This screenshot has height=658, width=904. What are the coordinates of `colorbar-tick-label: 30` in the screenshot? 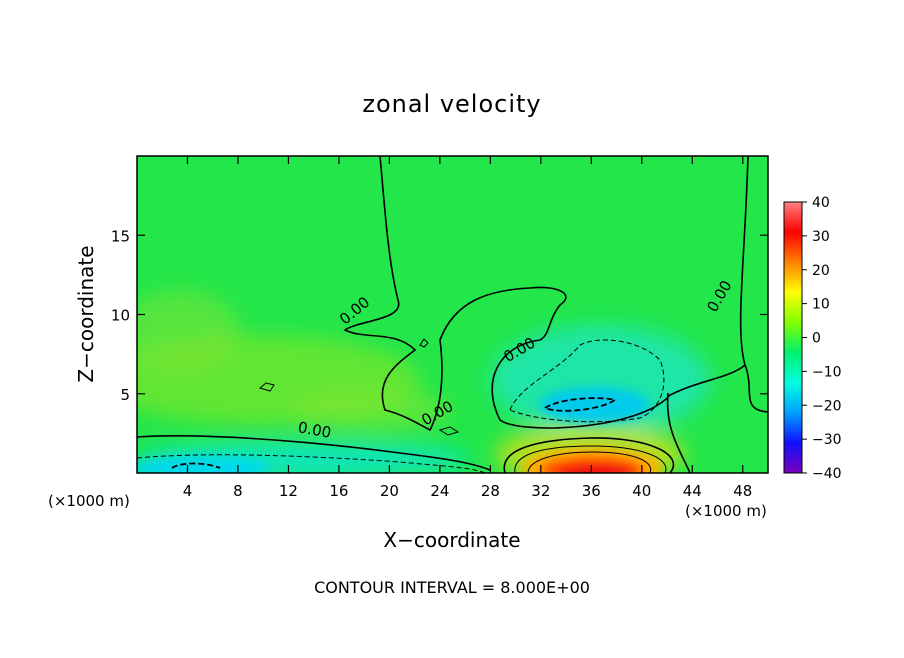 It's located at (821, 237).